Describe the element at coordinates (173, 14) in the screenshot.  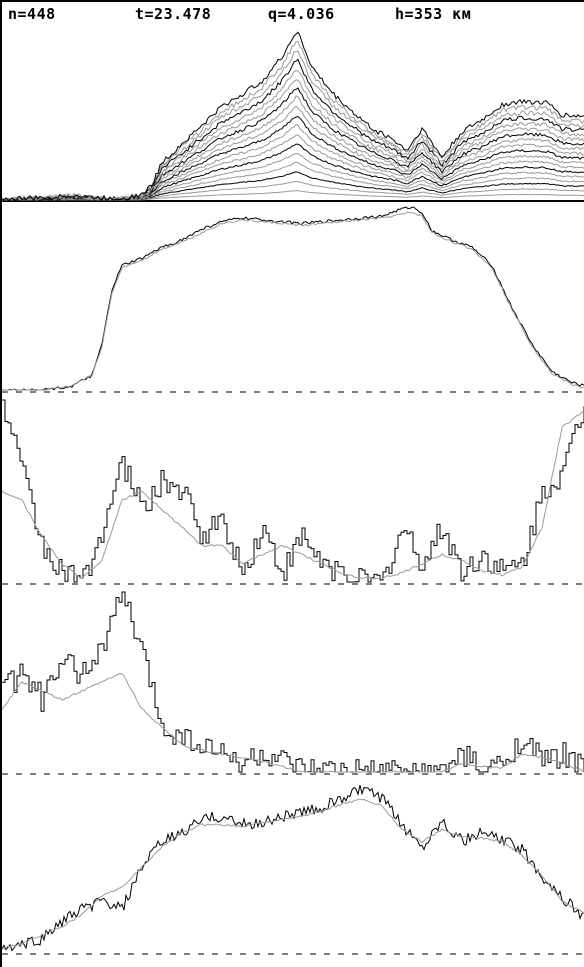
I see `header-t-value: t=23.478` at that location.